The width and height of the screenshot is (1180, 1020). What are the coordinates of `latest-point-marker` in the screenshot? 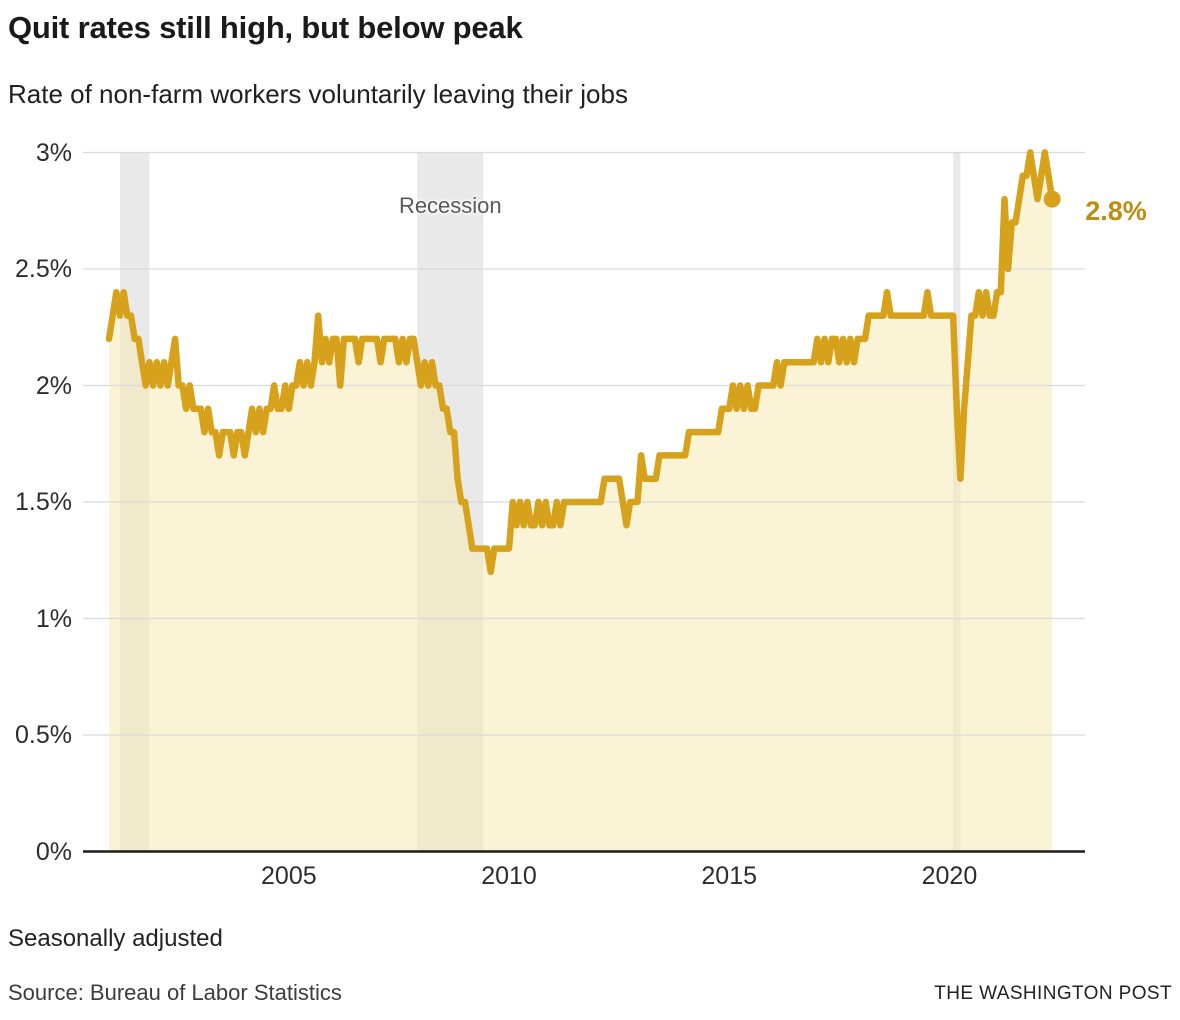 It's located at (1052, 199).